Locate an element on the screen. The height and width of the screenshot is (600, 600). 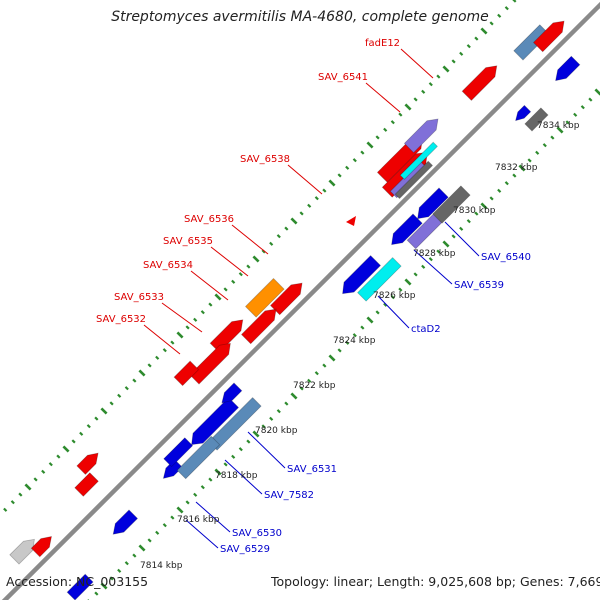
gene-sav6532 is located at coordinates (210, 363).